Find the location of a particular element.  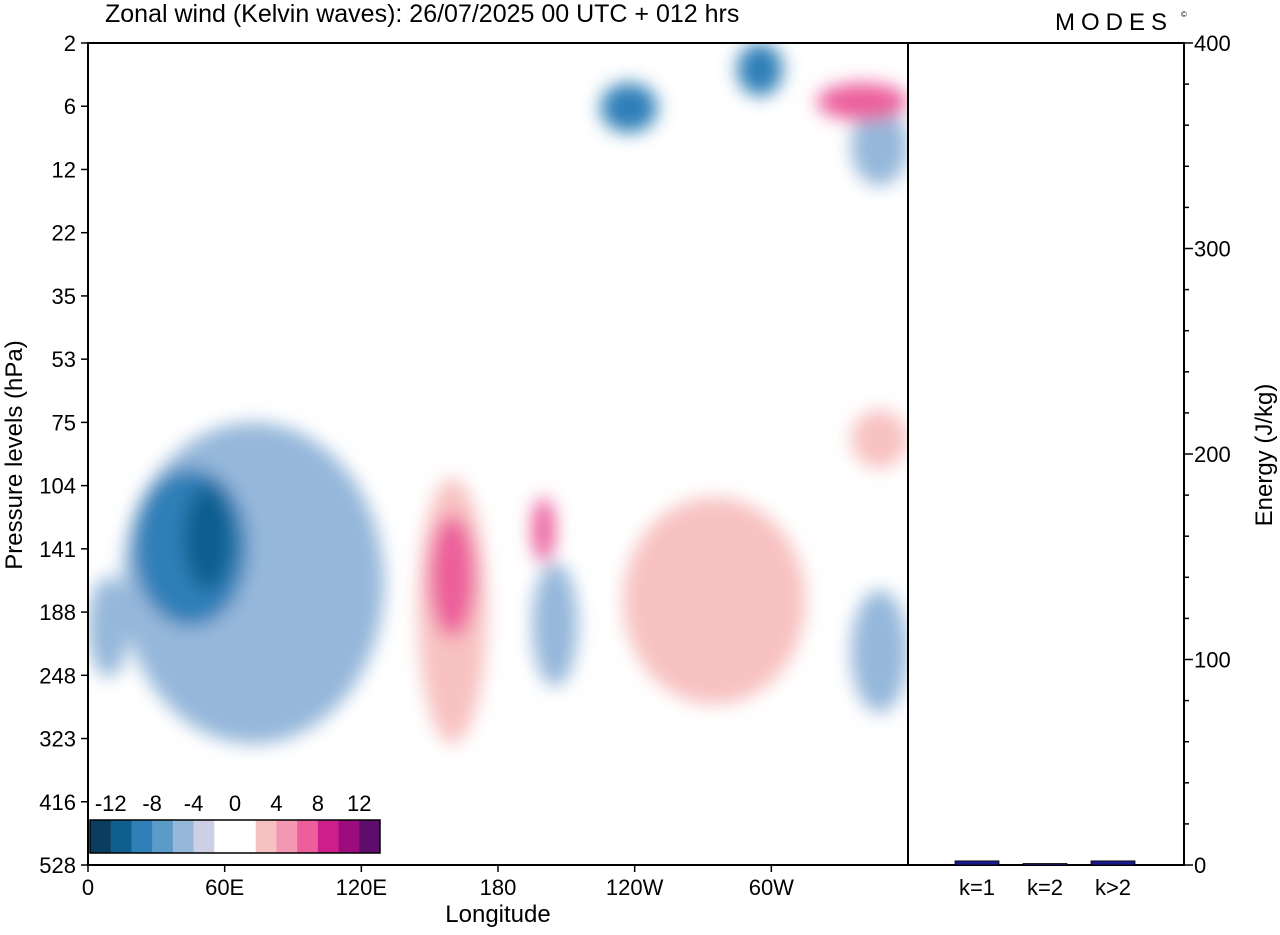

y-tick-label: 75 is located at coordinates (64, 422).